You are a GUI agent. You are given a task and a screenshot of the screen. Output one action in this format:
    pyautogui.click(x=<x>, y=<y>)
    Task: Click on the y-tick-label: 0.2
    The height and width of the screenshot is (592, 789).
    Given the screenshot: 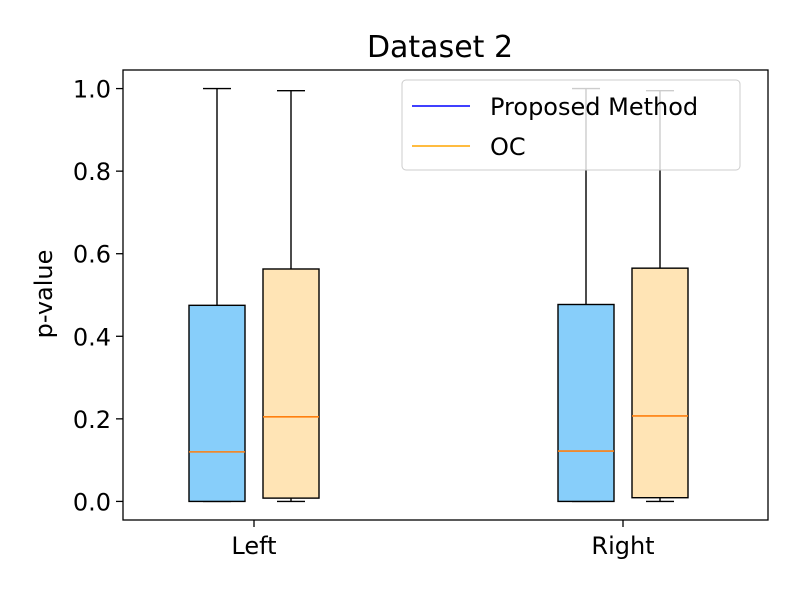 What is the action you would take?
    pyautogui.click(x=92, y=420)
    